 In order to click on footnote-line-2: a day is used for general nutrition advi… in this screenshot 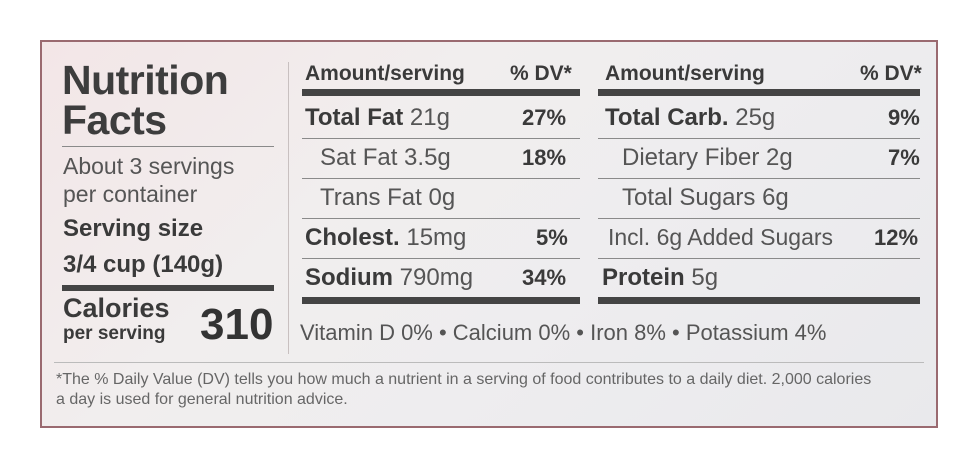, I will do `click(202, 399)`.